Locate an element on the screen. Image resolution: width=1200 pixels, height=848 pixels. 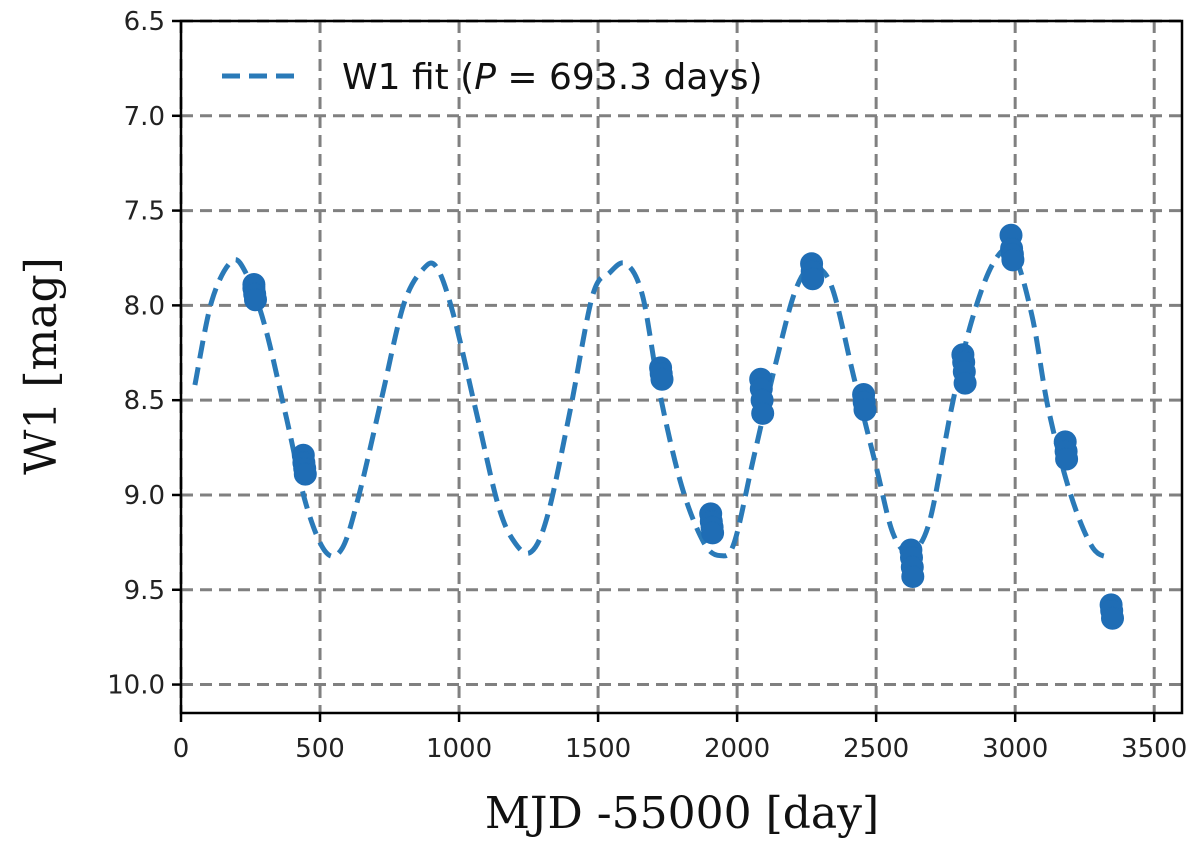
y-axis-title: W1 [mag] is located at coordinates (41, 366).